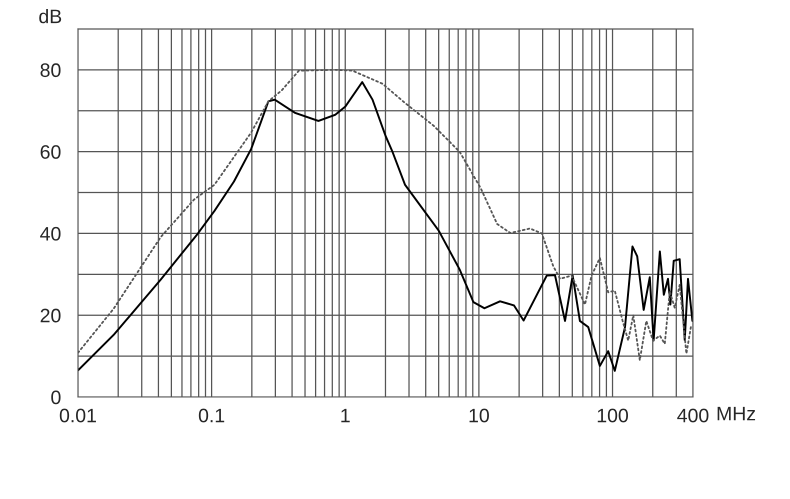 The image size is (790, 499). I want to click on x-tick-label: 400, so click(692, 415).